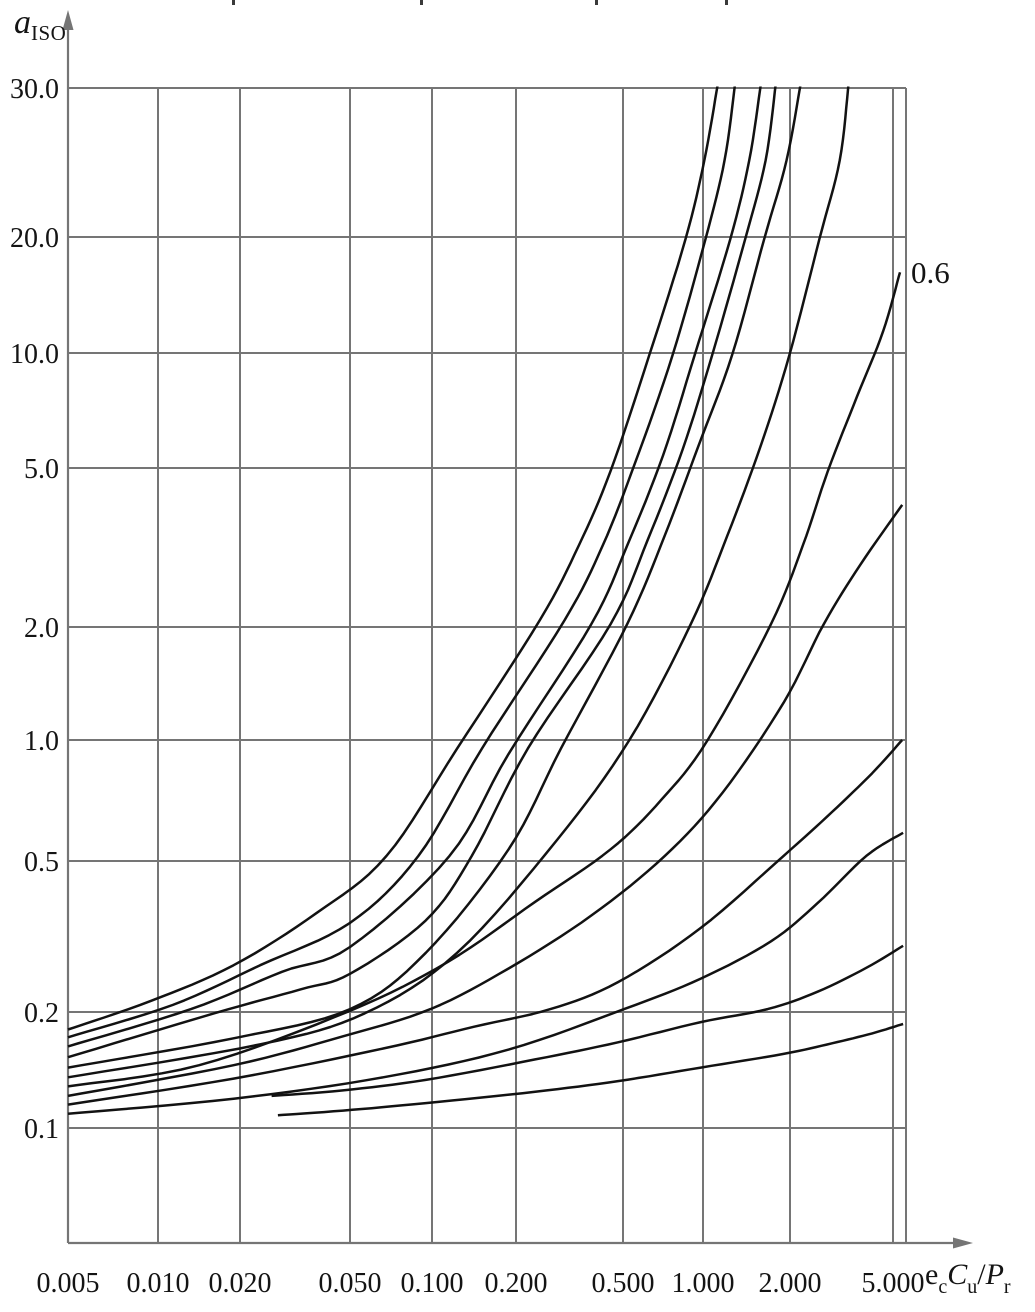  Describe the element at coordinates (49, 33) in the screenshot. I see `y-axis-label-subscript: ISO` at that location.